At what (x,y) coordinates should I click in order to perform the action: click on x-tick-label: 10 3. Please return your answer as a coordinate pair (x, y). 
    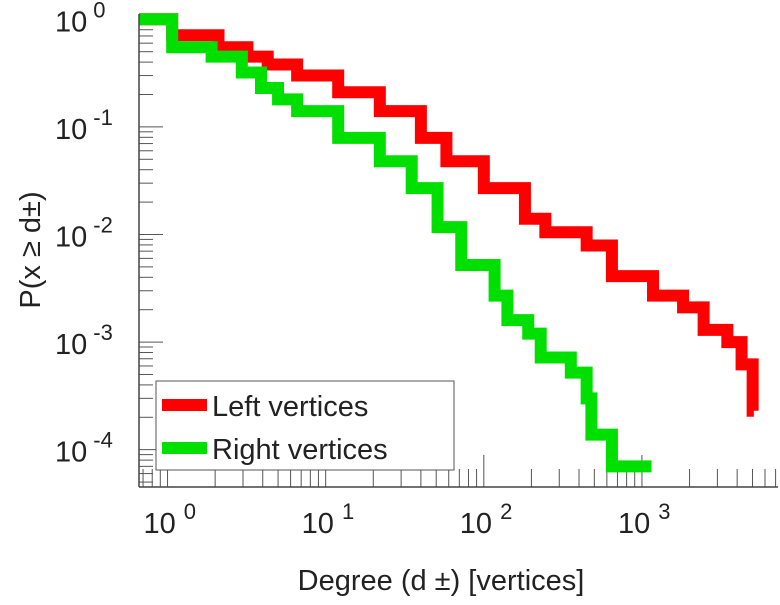
    Looking at the image, I should click on (644, 519).